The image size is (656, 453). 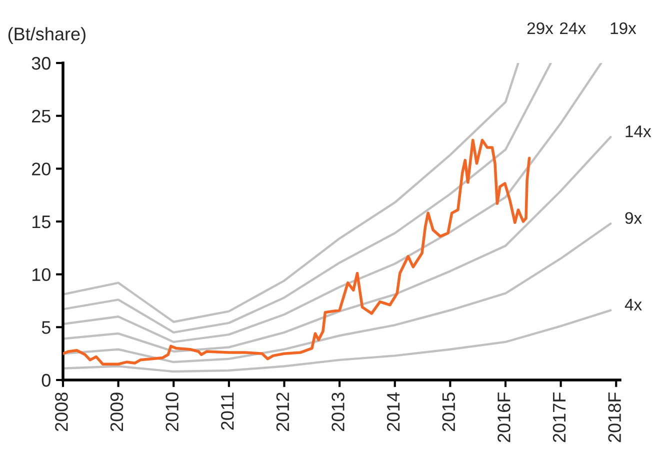 What do you see at coordinates (227, 411) in the screenshot?
I see `x-tick-label: 2011` at bounding box center [227, 411].